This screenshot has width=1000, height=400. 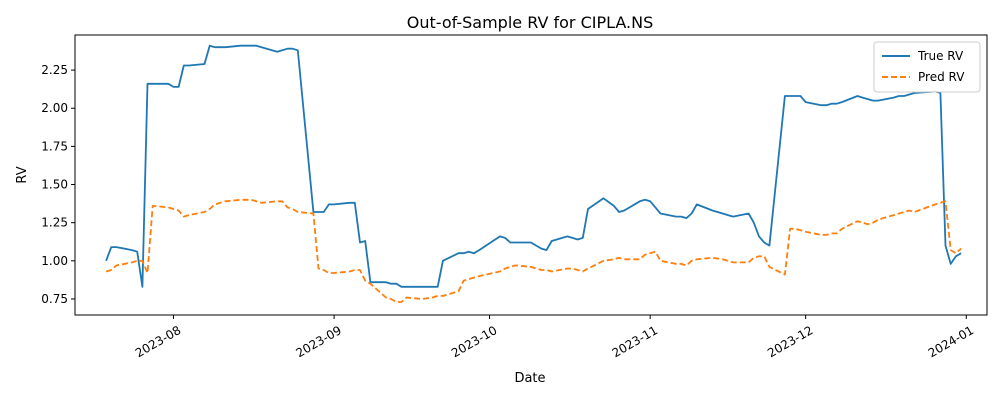 I want to click on legend: True RV Pred RV, so click(x=927, y=67).